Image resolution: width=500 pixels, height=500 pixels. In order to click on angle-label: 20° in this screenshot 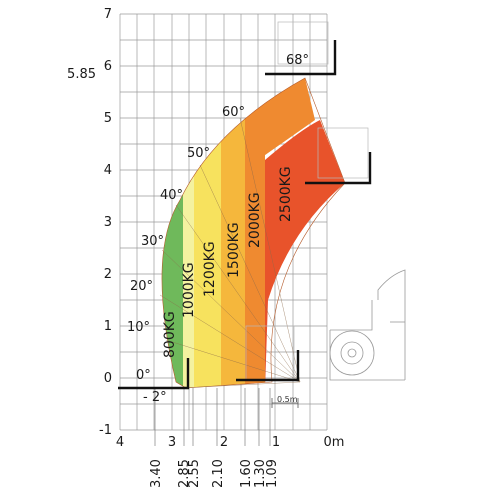, I will do `click(141, 286)`.